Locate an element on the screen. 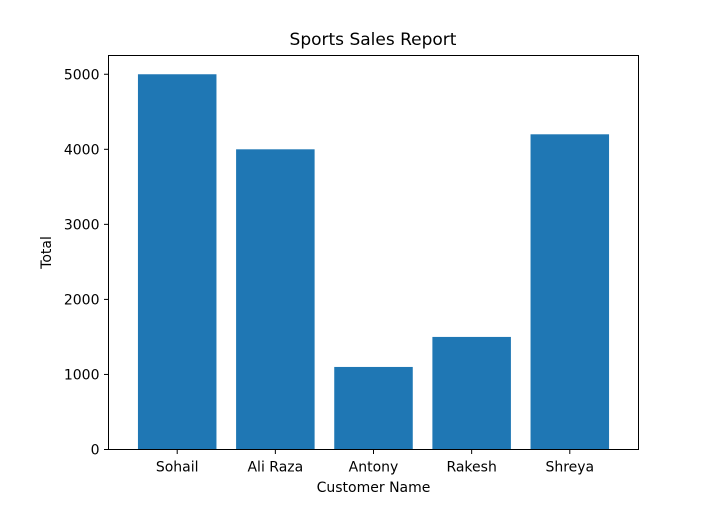  bar-antony is located at coordinates (373, 408).